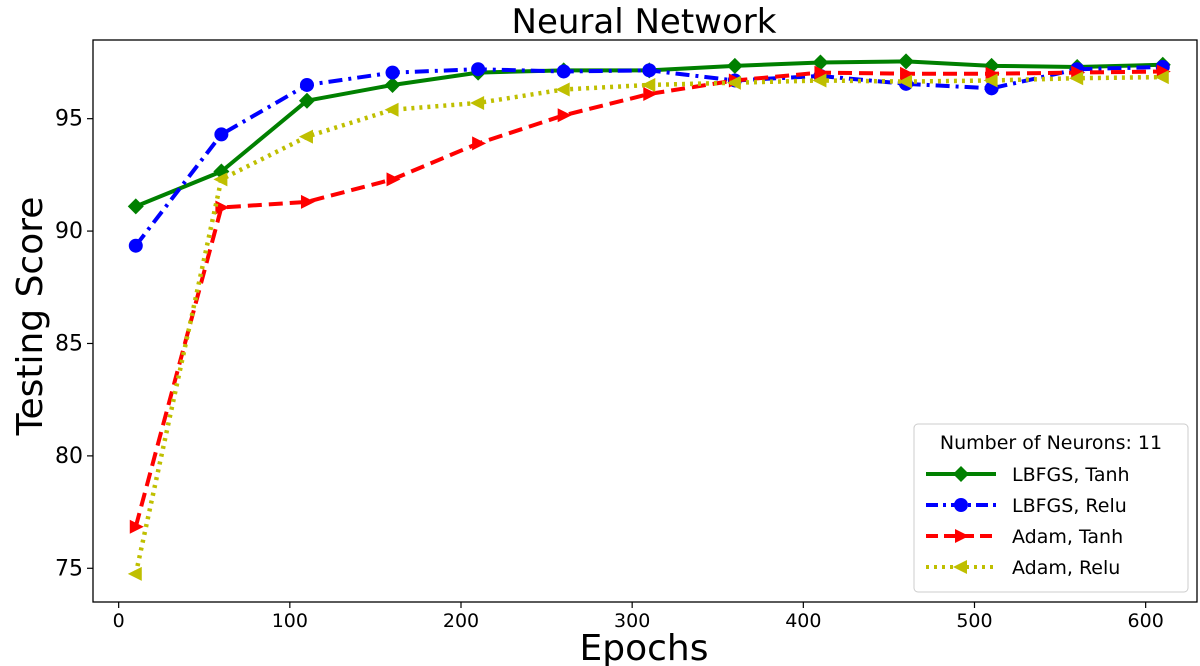  Describe the element at coordinates (644, 647) in the screenshot. I see `x-axis-title: Epochs` at that location.